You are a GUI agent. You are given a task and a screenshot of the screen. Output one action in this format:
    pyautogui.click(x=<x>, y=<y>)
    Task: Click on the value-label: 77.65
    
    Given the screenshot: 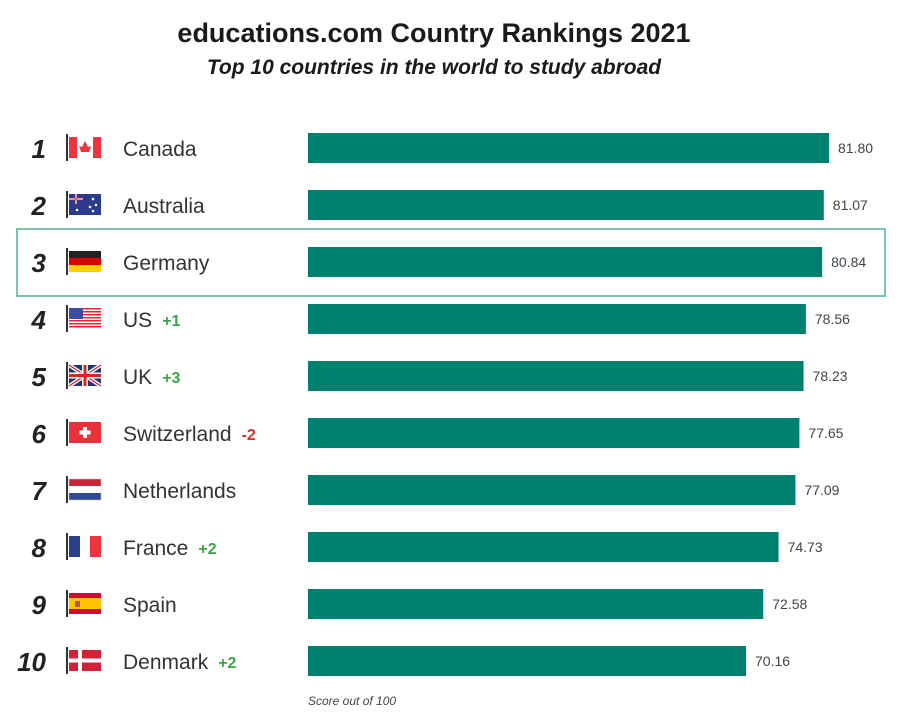 What is the action you would take?
    pyautogui.click(x=825, y=433)
    